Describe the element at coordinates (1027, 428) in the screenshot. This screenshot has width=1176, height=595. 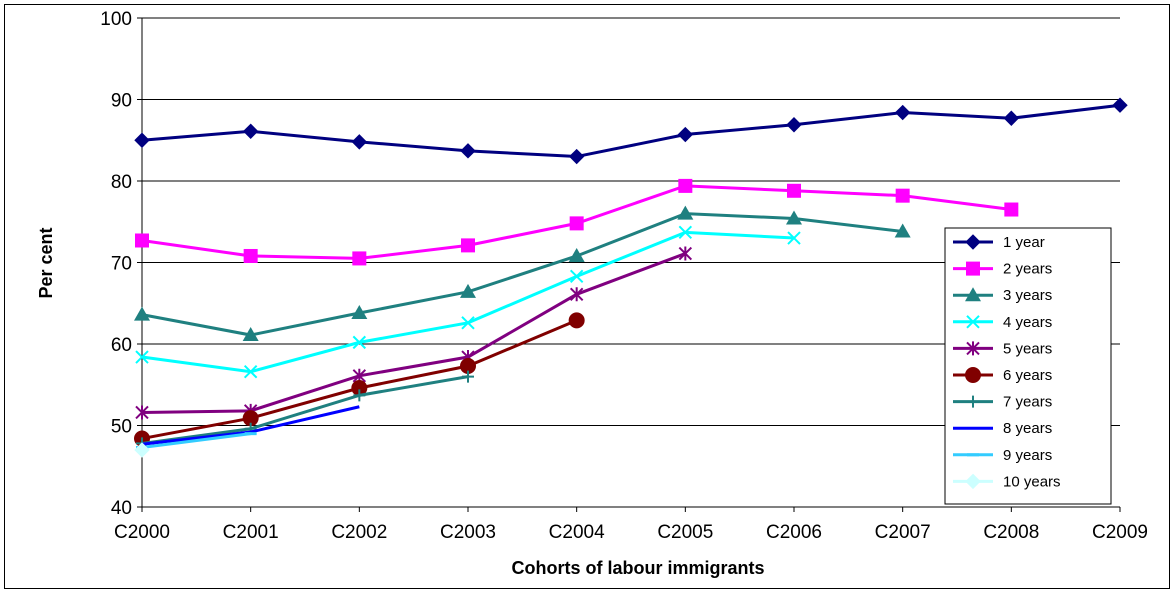
I see `legend-label: 8 years` at that location.